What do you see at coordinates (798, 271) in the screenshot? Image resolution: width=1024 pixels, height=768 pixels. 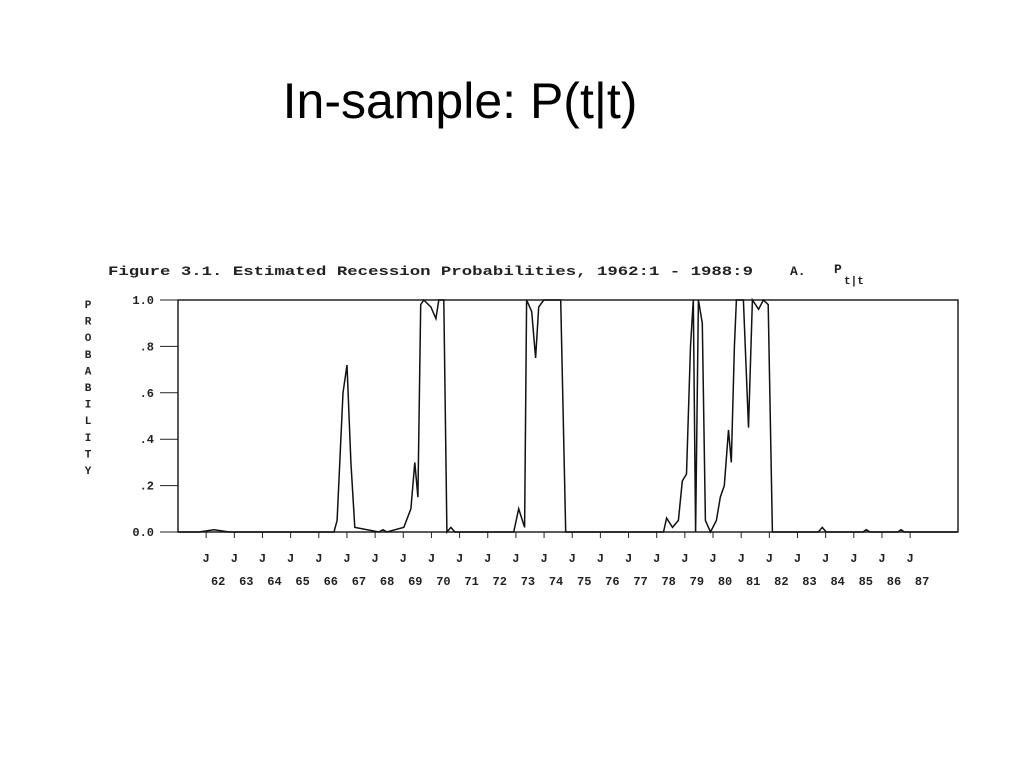 I see `annotation: A.` at bounding box center [798, 271].